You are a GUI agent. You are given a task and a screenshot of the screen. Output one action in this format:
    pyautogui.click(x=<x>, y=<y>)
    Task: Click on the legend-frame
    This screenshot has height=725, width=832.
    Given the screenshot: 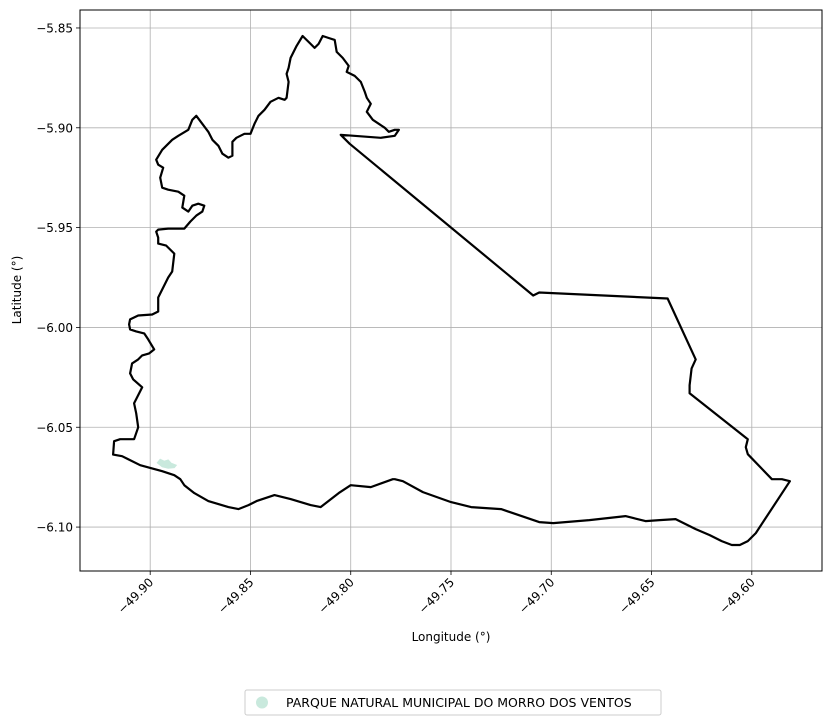 What is the action you would take?
    pyautogui.click(x=453, y=702)
    